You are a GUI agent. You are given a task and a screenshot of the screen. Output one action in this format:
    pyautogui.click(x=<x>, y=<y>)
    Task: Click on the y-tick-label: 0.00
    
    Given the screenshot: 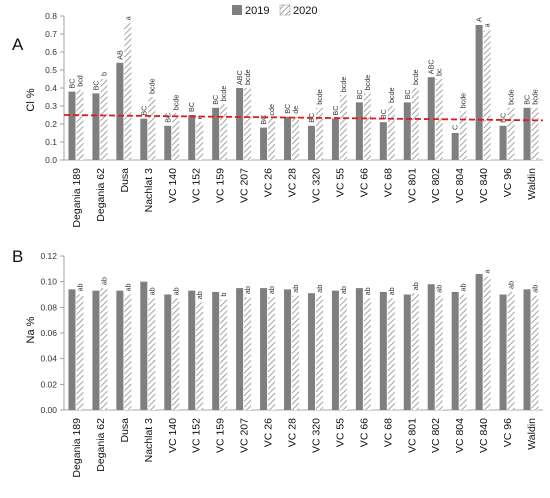 What is the action you would take?
    pyautogui.click(x=48, y=410)
    